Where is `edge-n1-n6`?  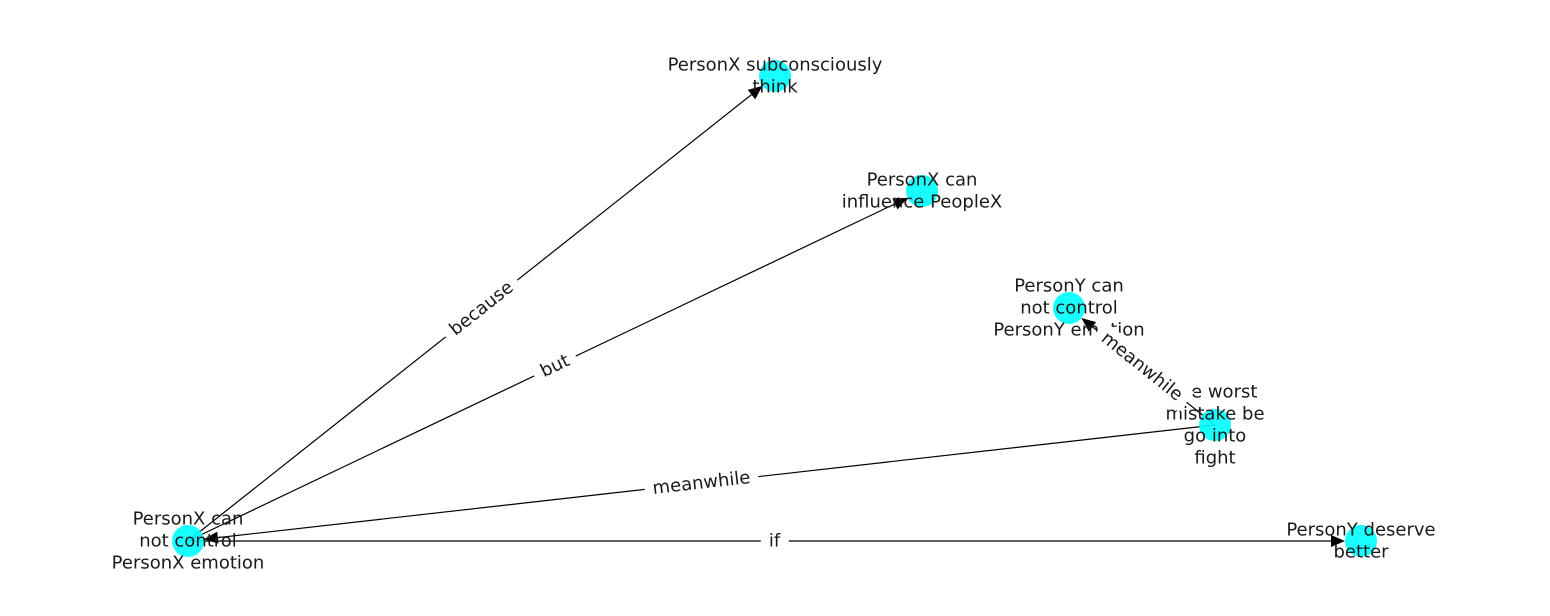 edge-n1-n6 is located at coordinates (766, 541).